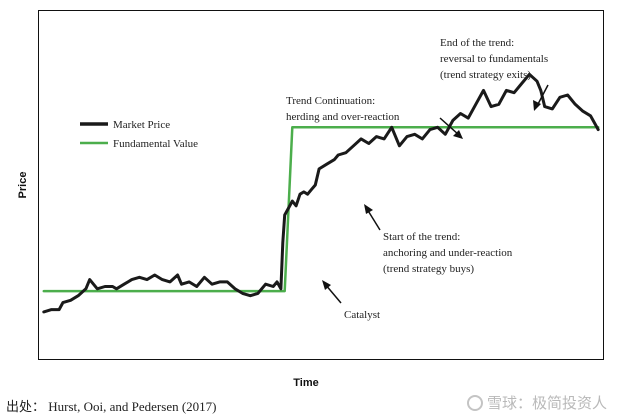 This screenshot has width=621, height=420. Describe the element at coordinates (485, 75) in the screenshot. I see `annotation-end-line-3: (trend strategy exits)` at that location.